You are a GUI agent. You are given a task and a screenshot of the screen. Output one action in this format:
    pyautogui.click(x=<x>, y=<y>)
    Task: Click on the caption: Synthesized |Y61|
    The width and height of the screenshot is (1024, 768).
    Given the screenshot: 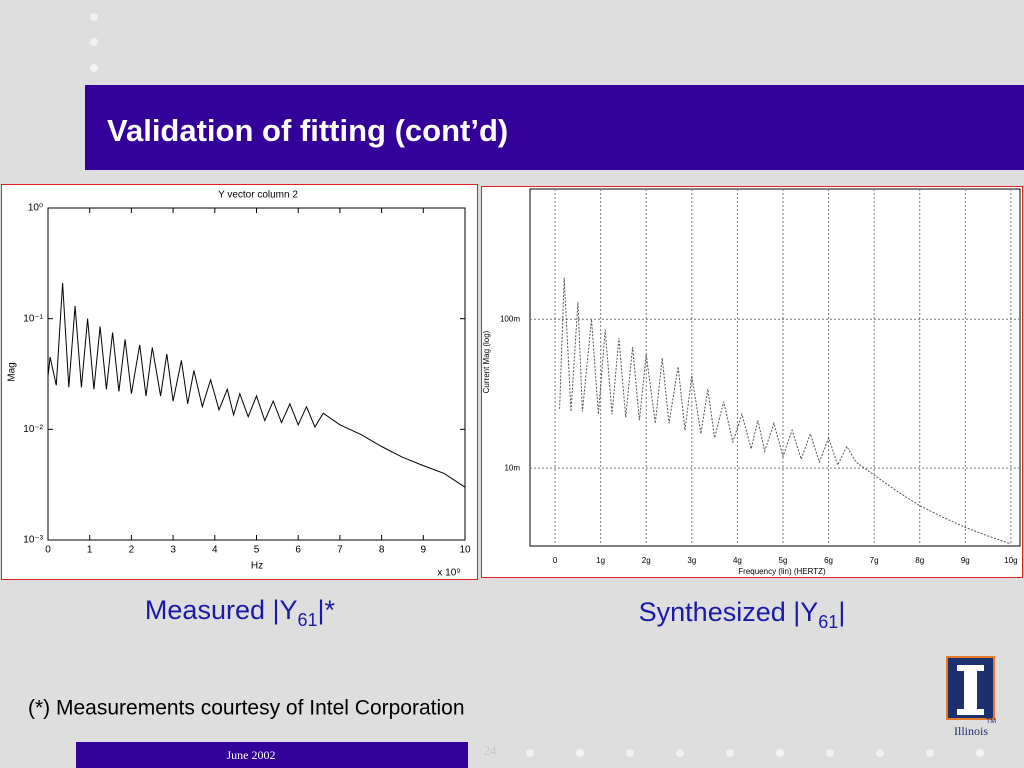 What is the action you would take?
    pyautogui.click(x=742, y=614)
    